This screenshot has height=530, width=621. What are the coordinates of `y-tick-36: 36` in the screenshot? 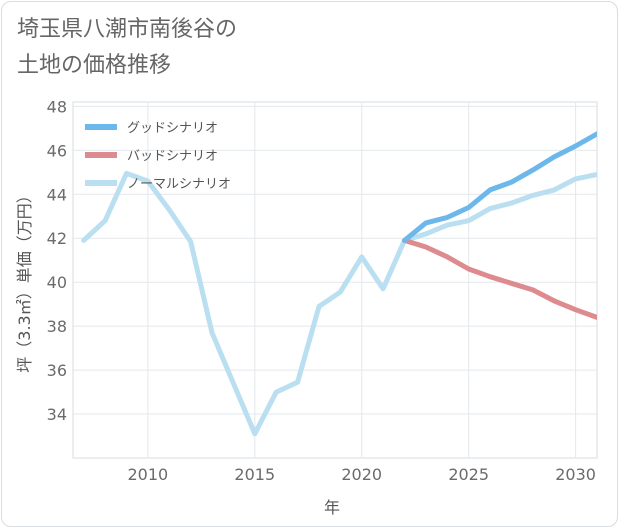 It's located at (57, 370).